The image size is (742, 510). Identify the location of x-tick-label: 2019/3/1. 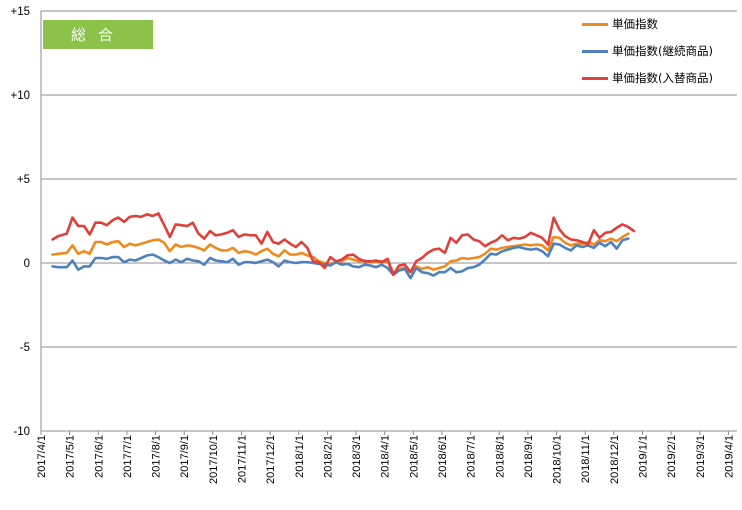
(701, 456).